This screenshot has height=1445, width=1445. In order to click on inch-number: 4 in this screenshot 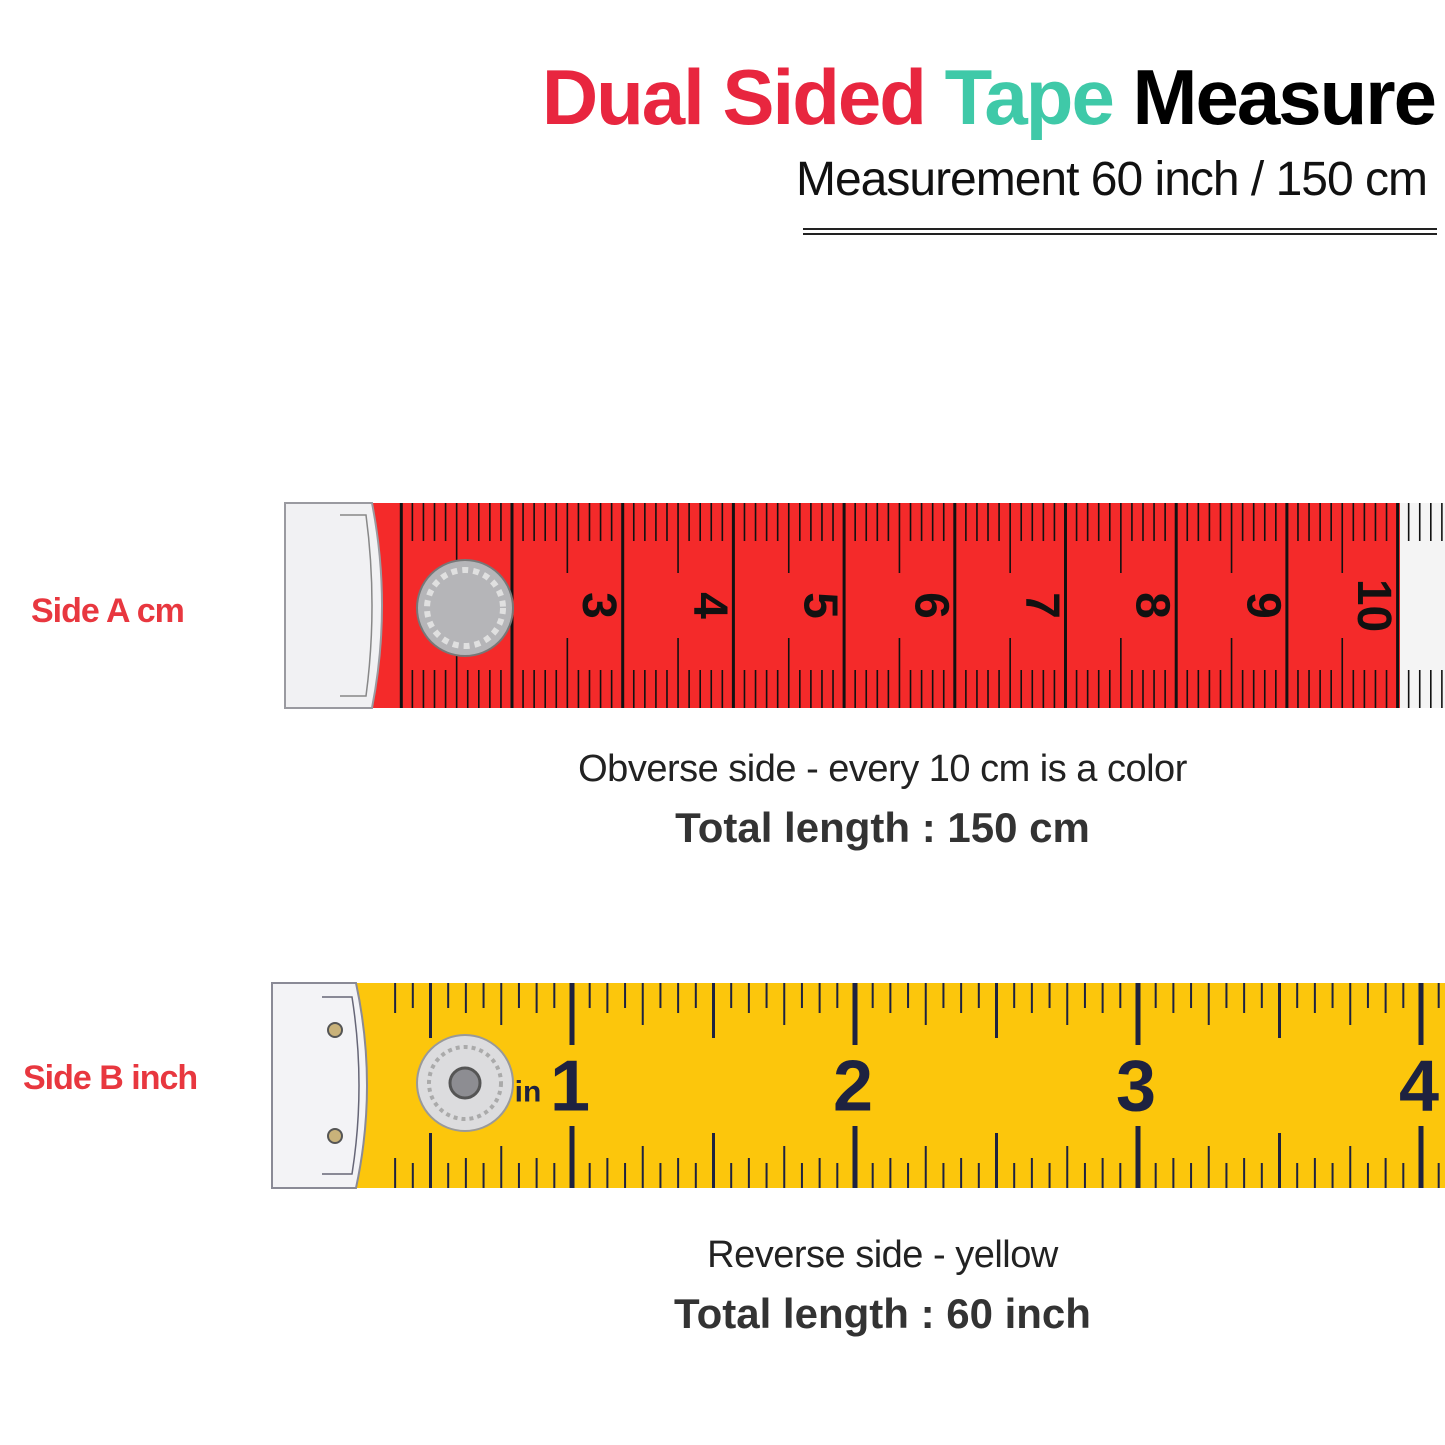, I will do `click(1419, 1087)`.